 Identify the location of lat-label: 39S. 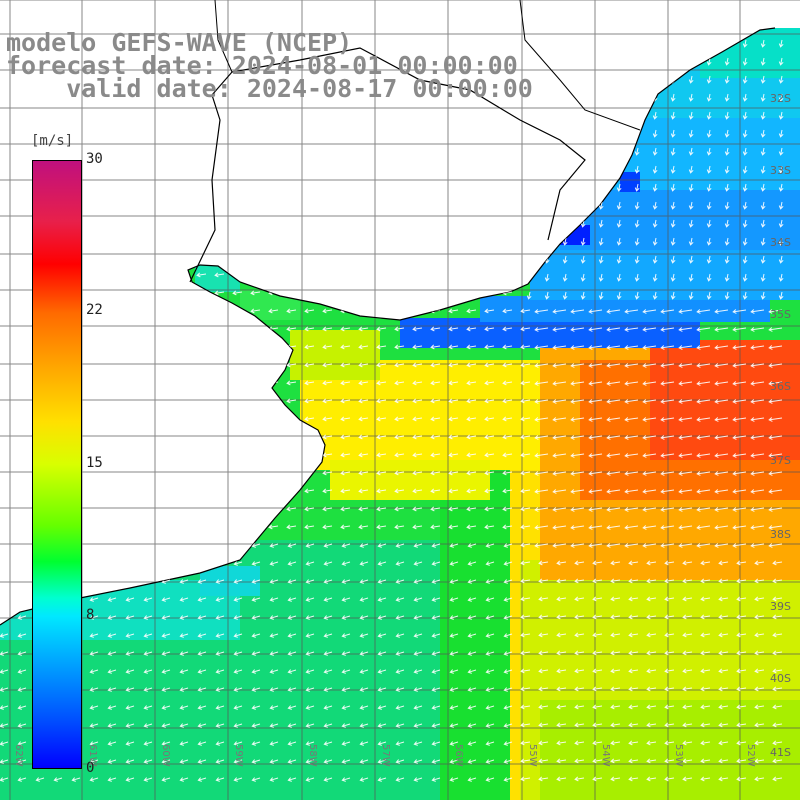
(780, 606).